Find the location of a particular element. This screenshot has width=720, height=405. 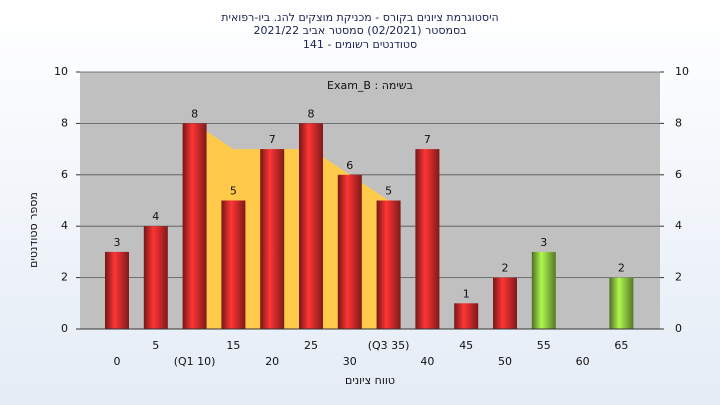

x-tick-label: 45 is located at coordinates (466, 345).